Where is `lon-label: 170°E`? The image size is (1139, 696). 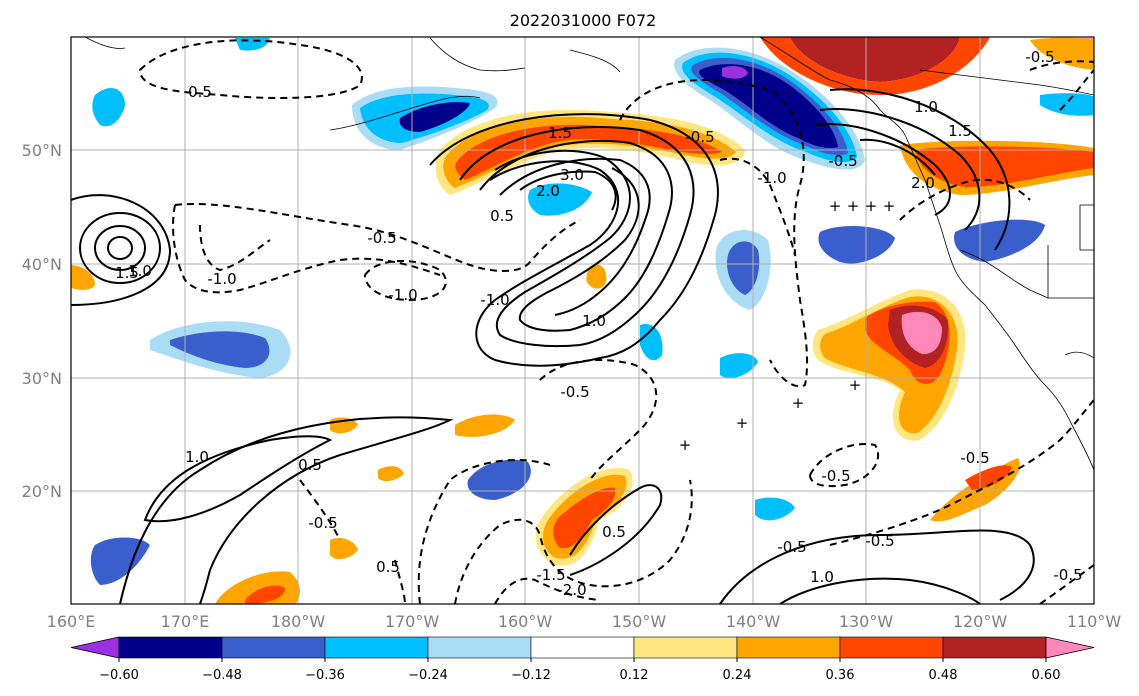 lon-label: 170°E is located at coordinates (185, 621).